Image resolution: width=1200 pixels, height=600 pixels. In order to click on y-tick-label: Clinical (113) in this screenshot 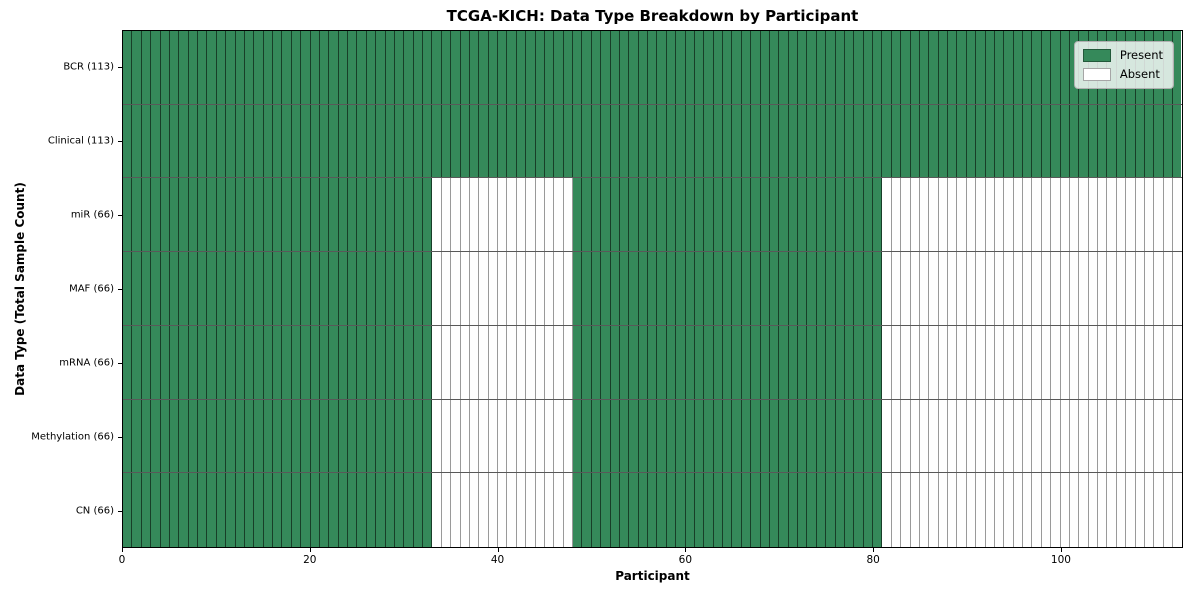, I will do `click(80, 141)`.